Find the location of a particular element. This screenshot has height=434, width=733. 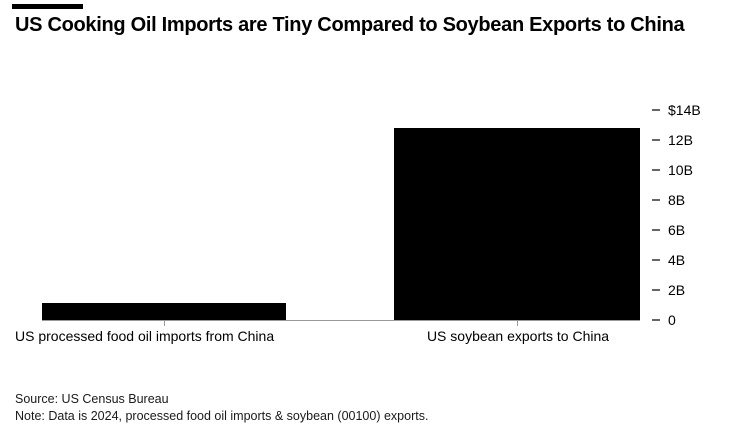

bar-imports is located at coordinates (164, 311).